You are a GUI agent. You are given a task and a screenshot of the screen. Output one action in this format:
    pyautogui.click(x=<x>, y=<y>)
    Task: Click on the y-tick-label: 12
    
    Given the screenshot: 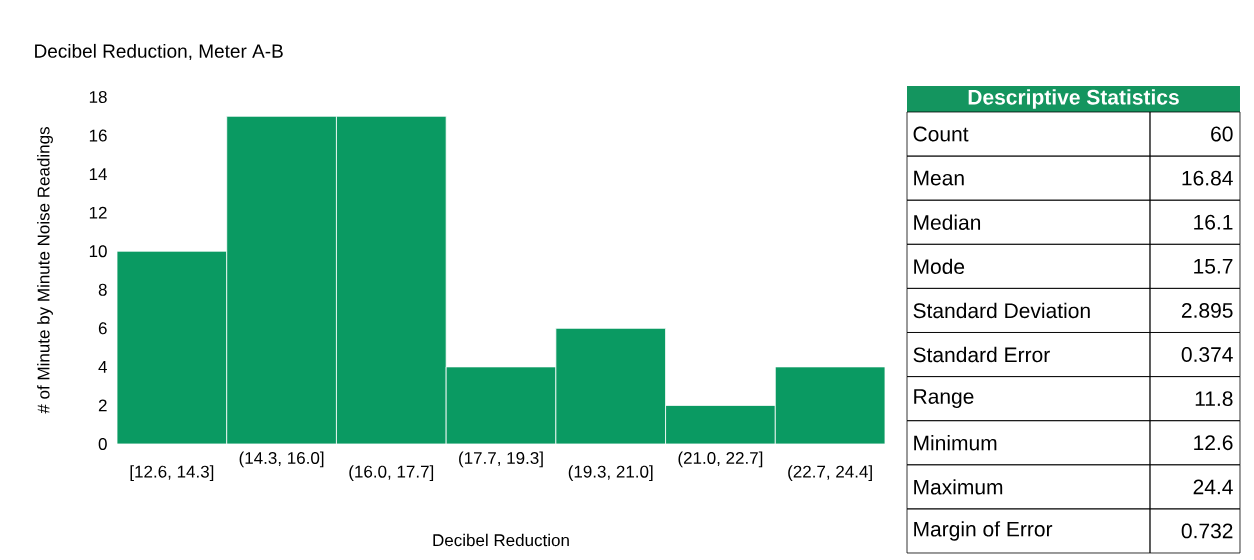 What is the action you would take?
    pyautogui.click(x=98, y=212)
    